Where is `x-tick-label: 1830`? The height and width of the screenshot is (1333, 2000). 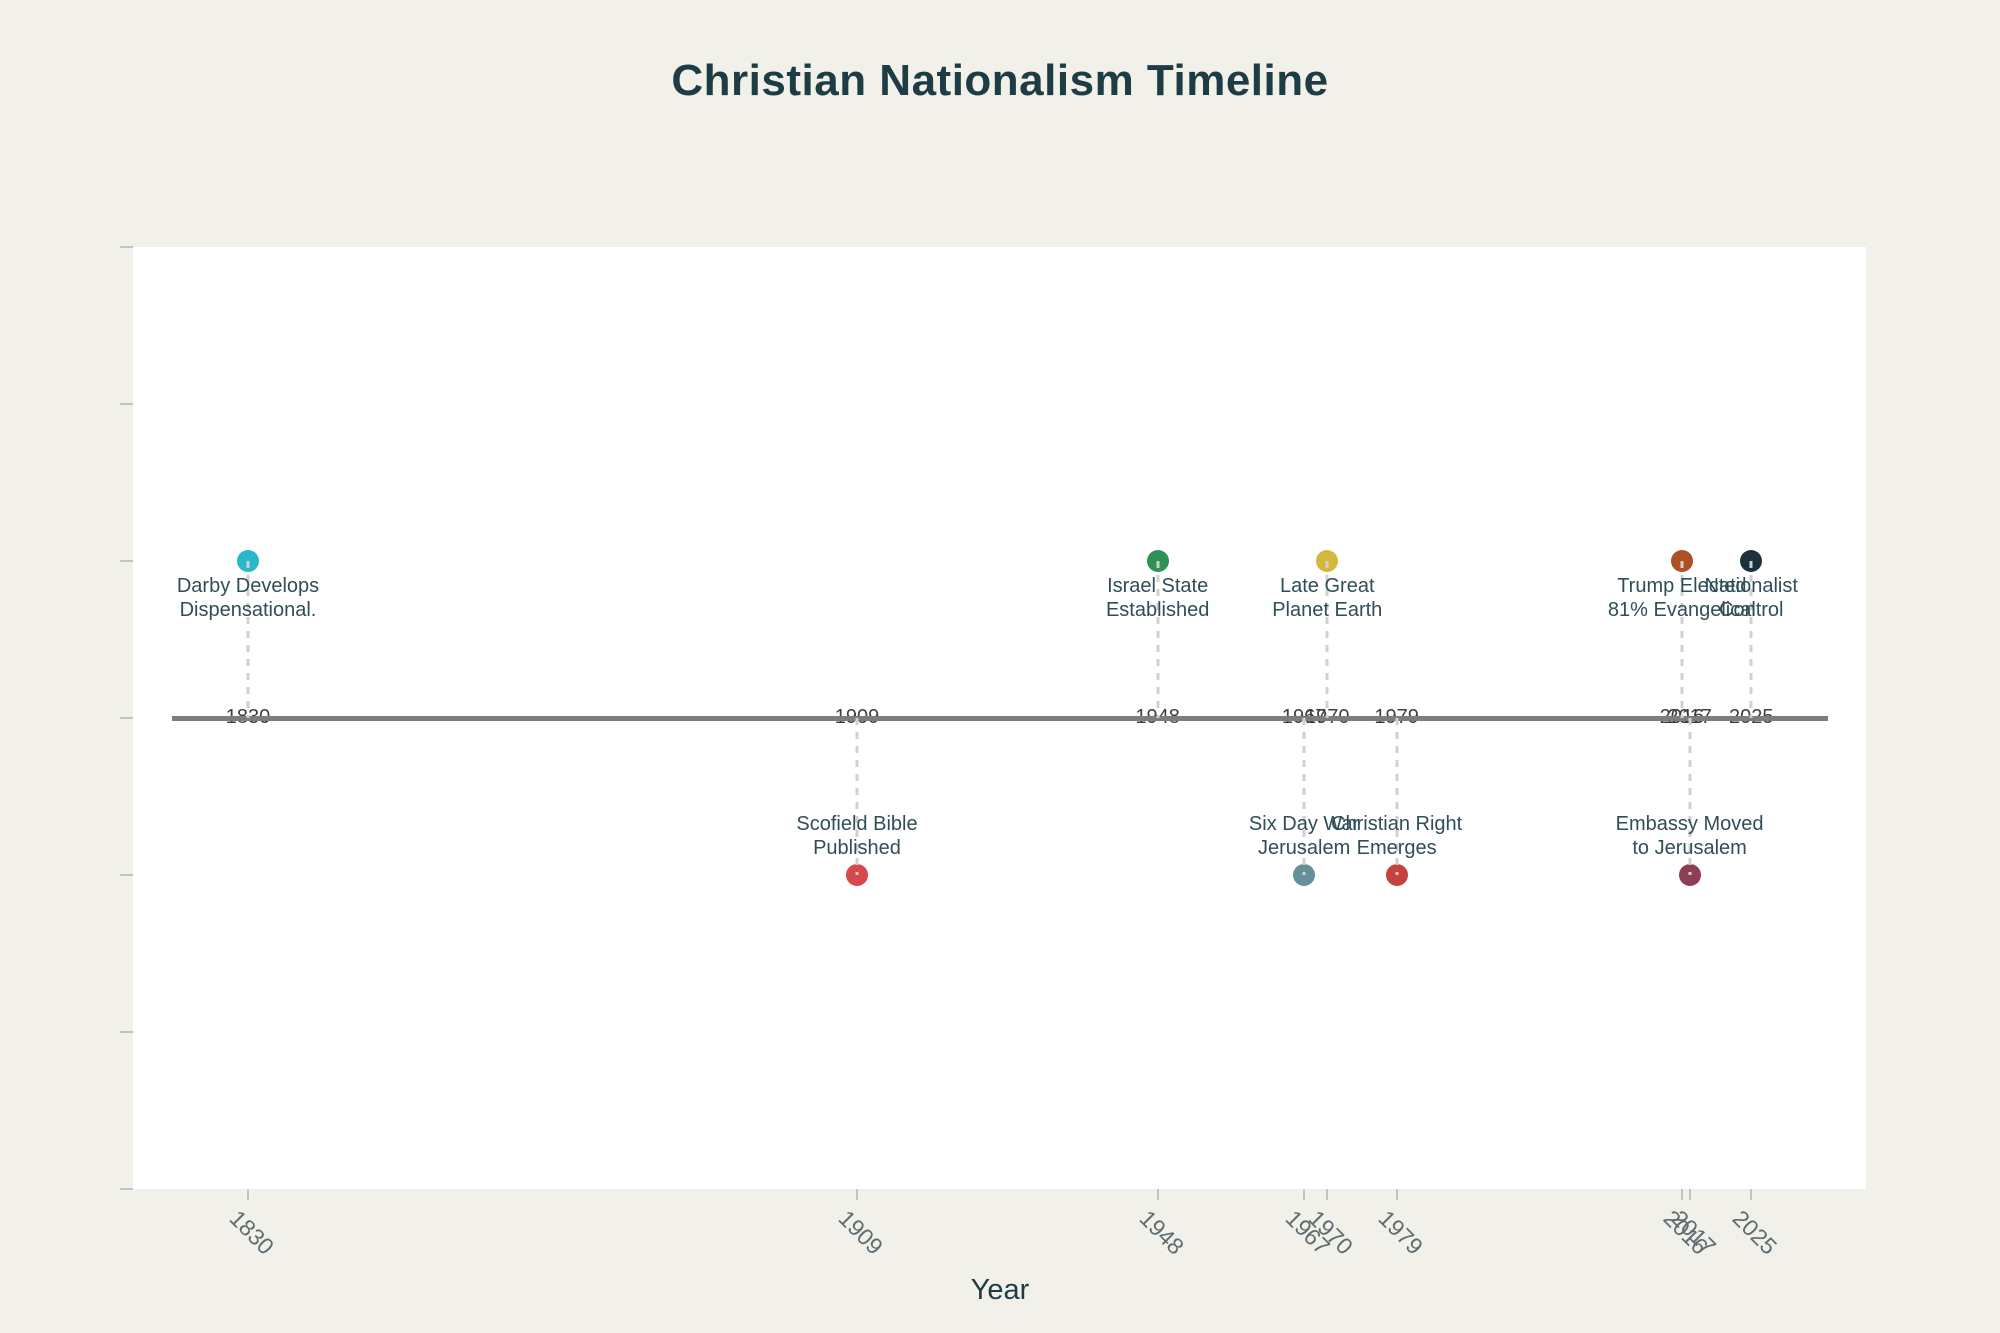
x-tick-label: 1830 is located at coordinates (252, 1232).